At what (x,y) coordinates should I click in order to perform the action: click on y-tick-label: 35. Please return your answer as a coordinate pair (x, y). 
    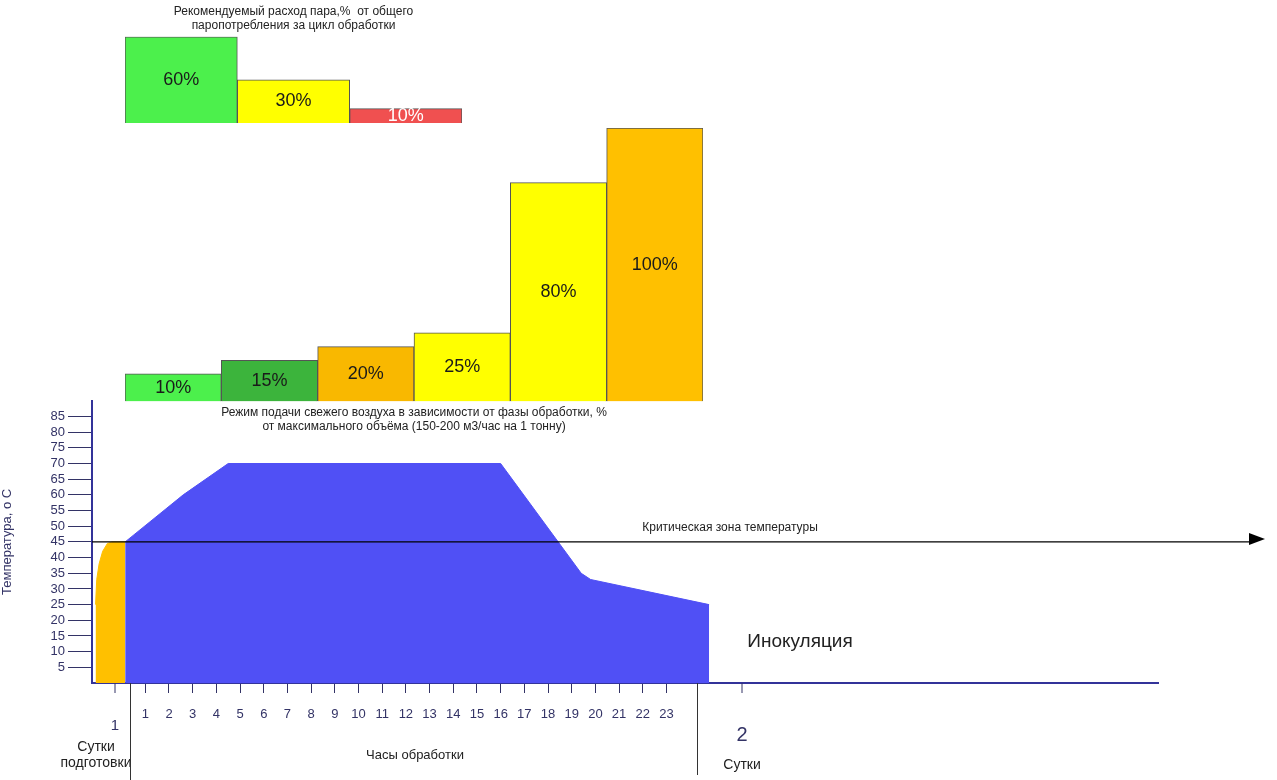
    Looking at the image, I should click on (57, 572).